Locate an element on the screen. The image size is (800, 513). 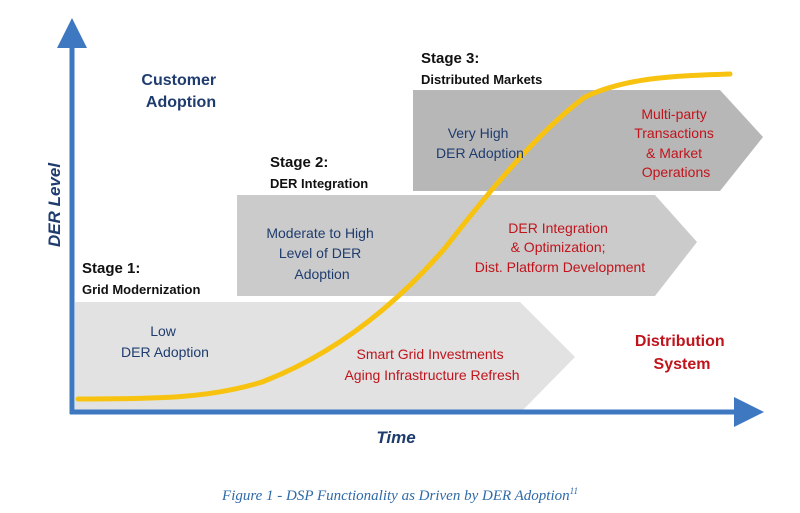
stage3-system-line: Transactions is located at coordinates (674, 133).